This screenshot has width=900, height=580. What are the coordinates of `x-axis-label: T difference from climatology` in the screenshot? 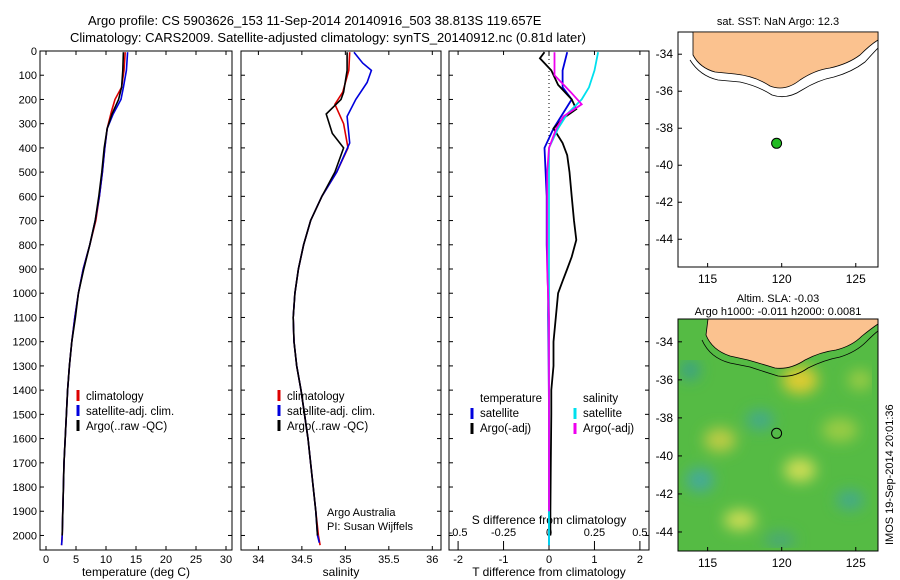 It's located at (549, 572).